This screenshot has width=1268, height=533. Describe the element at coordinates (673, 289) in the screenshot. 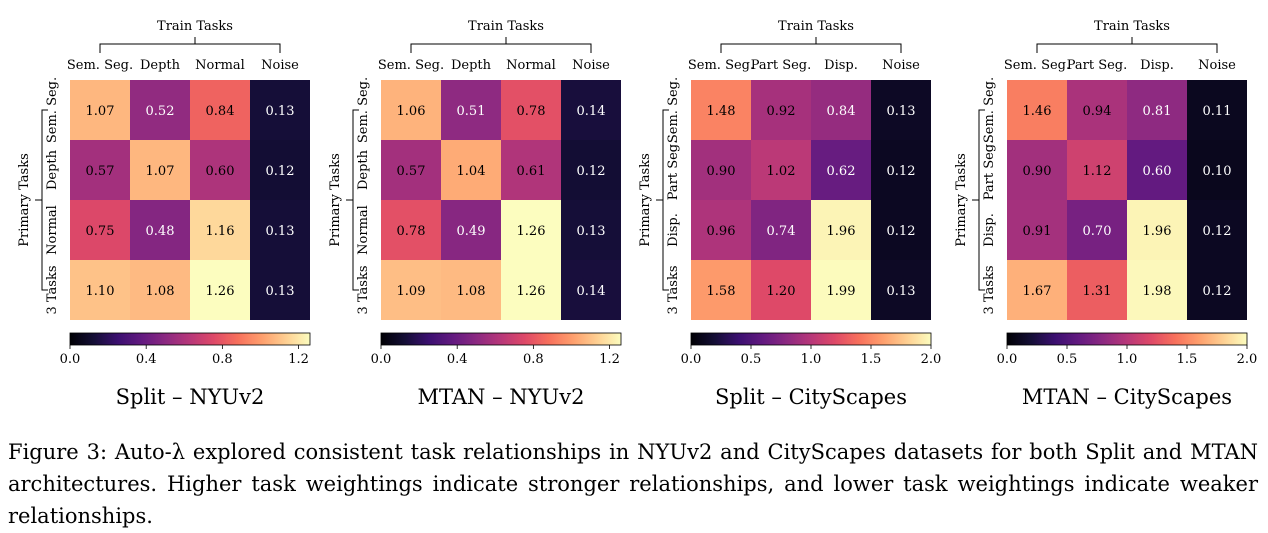

I see `y-tick-label: 3 Tasks` at that location.